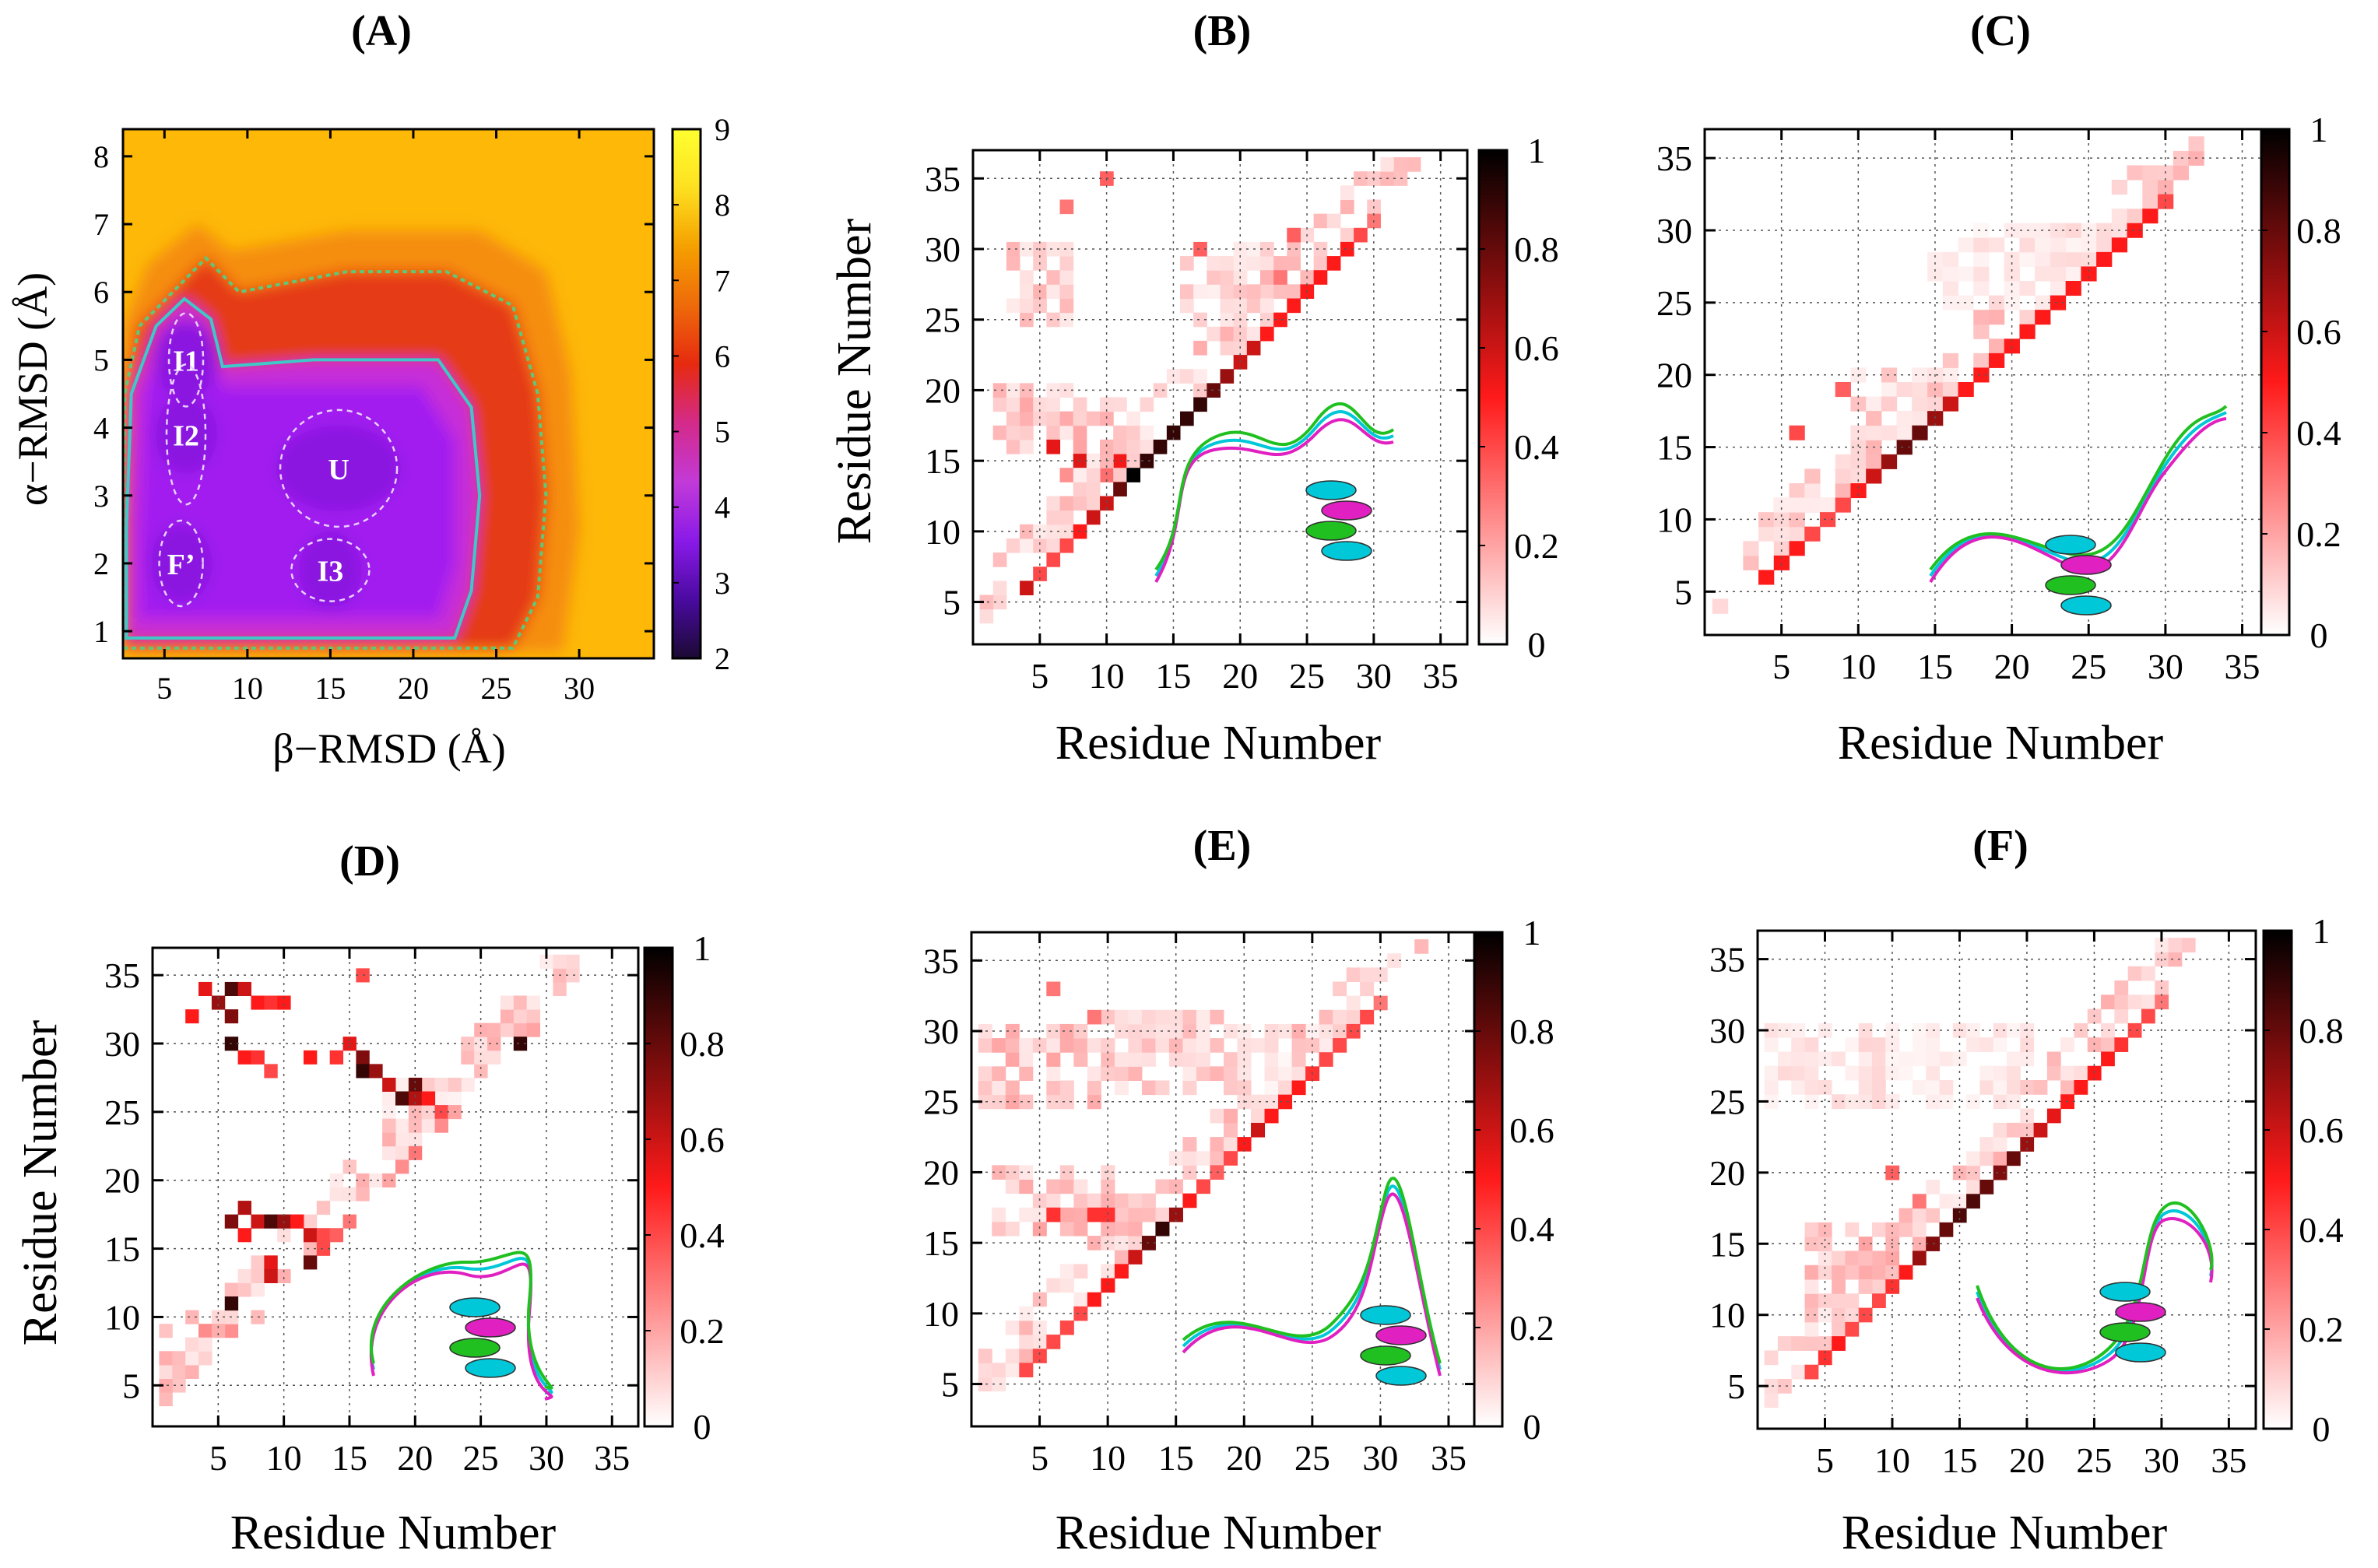  I want to click on panel-f-colorbar-tick-label: 0, so click(2322, 1429).